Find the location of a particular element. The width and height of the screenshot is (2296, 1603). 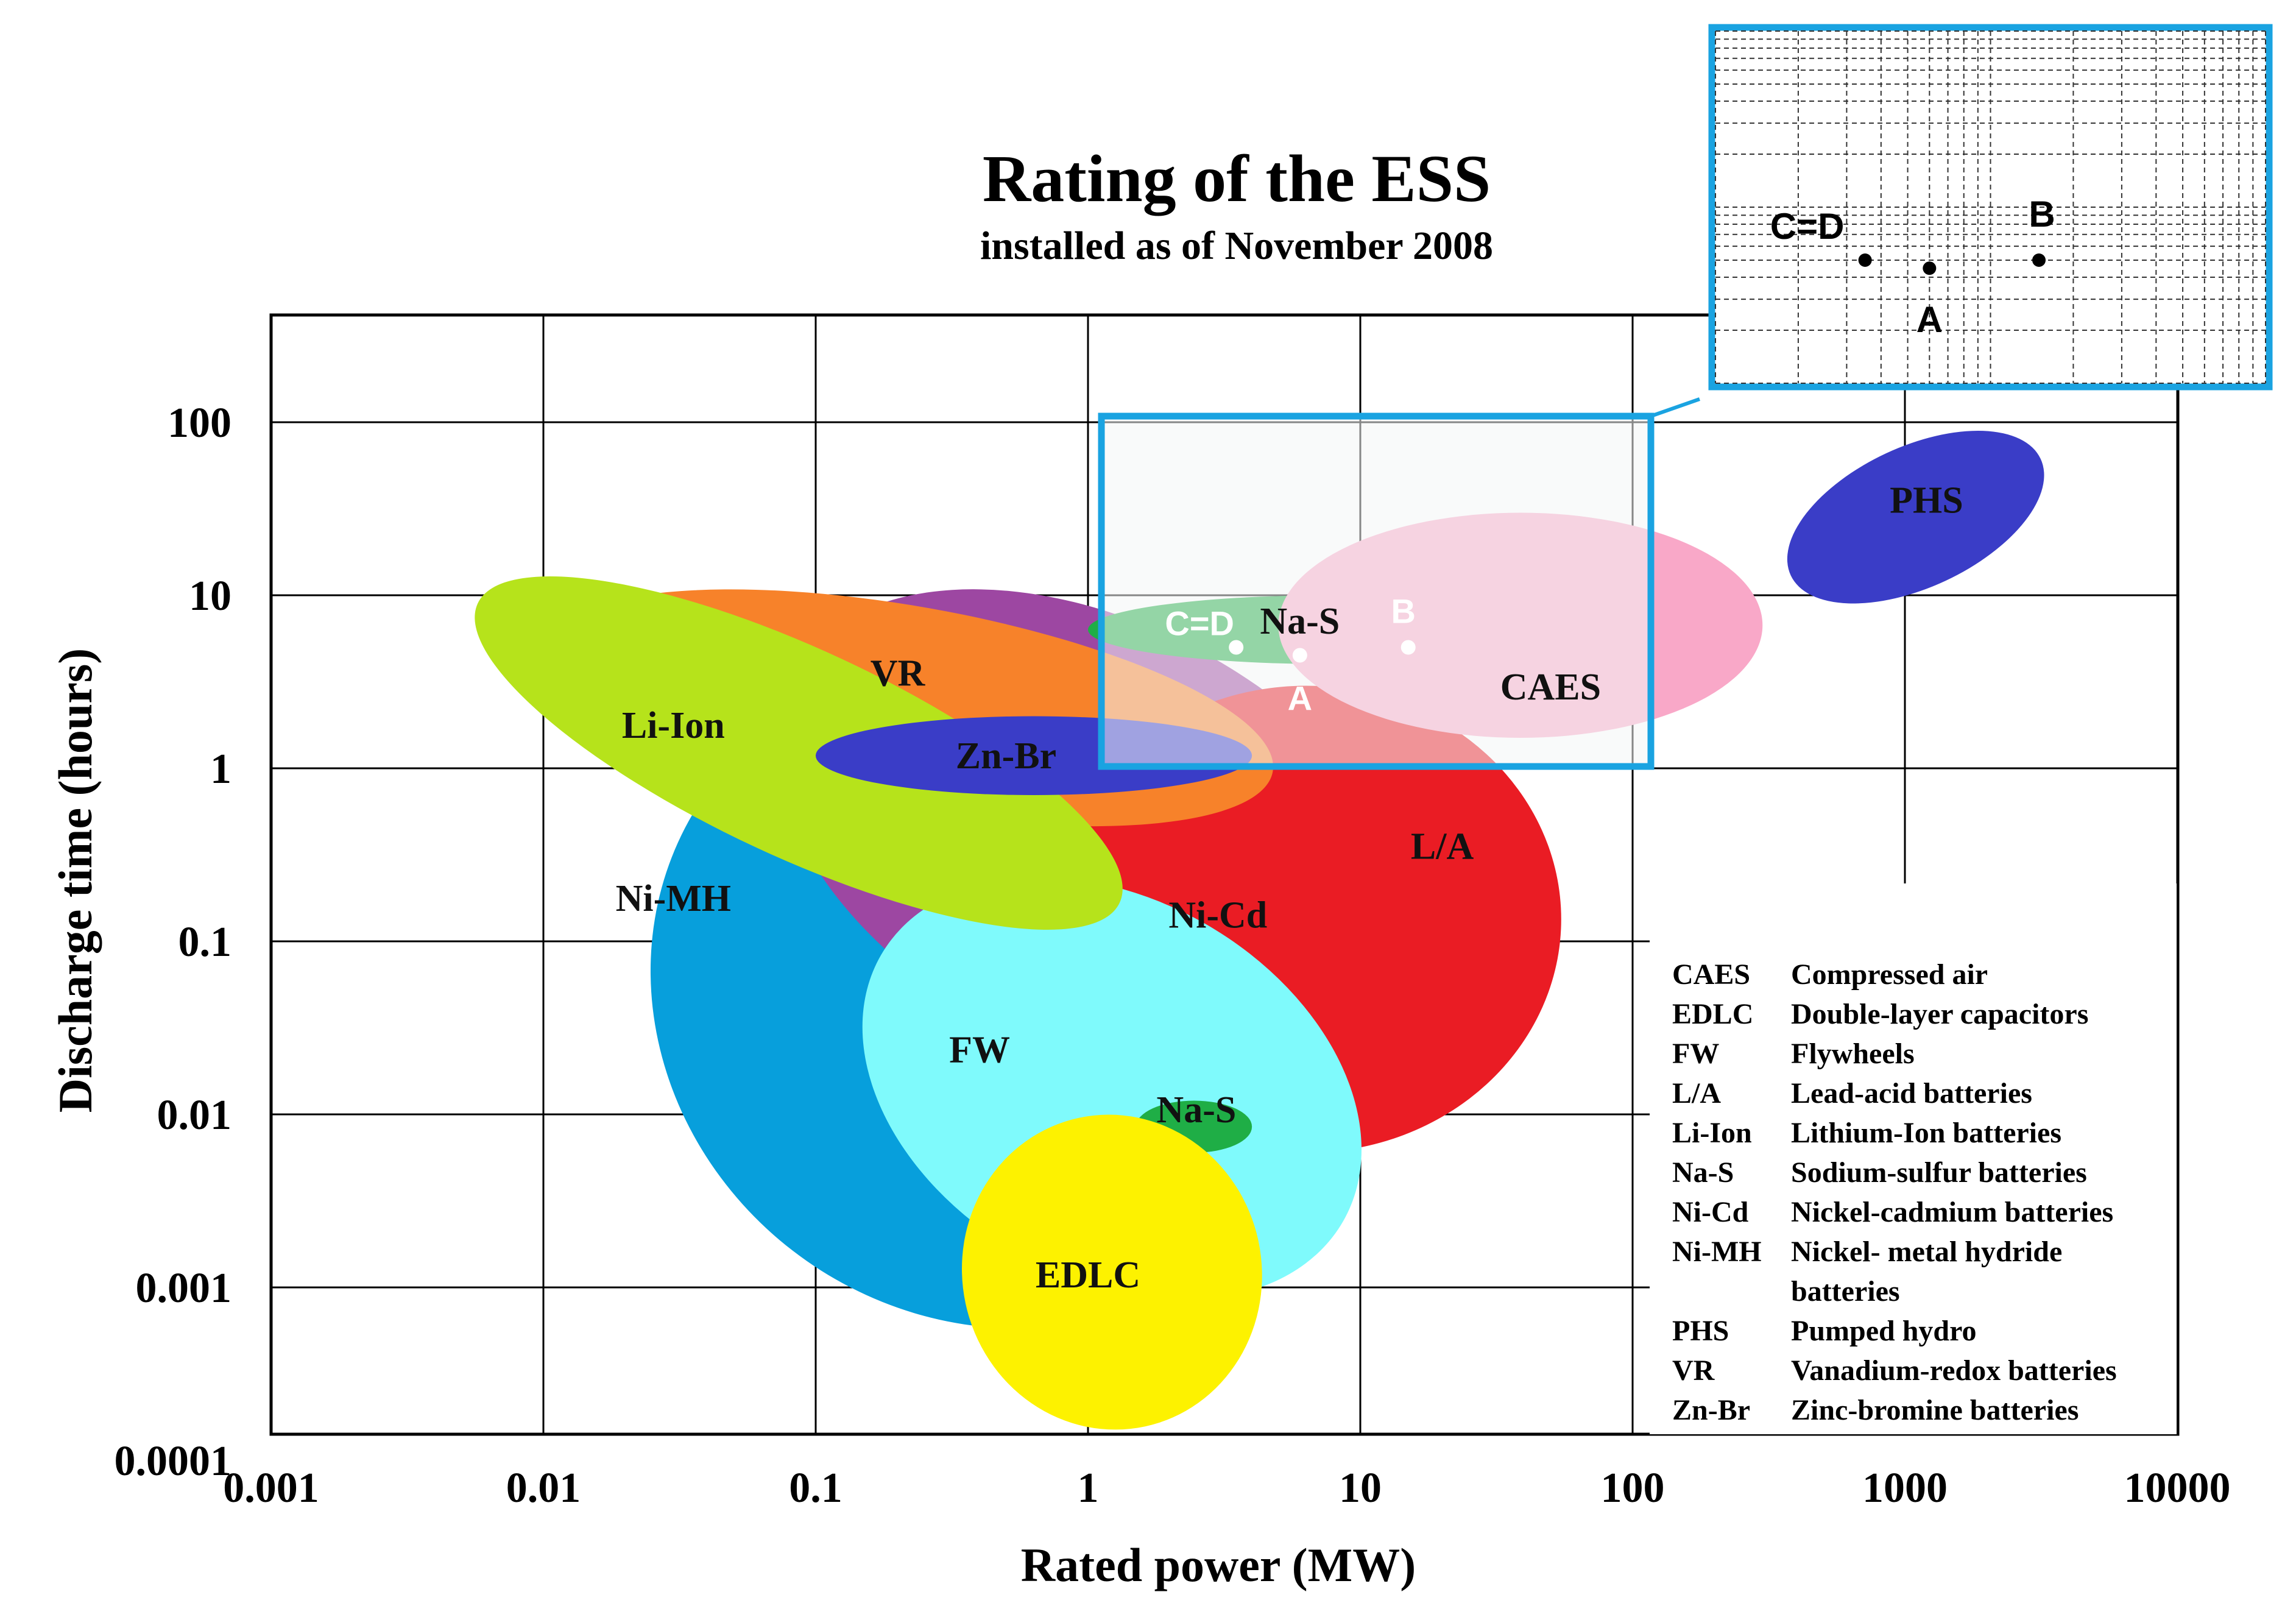

legend-desc-4: Lithium-Ion batteries is located at coordinates (1926, 1133).